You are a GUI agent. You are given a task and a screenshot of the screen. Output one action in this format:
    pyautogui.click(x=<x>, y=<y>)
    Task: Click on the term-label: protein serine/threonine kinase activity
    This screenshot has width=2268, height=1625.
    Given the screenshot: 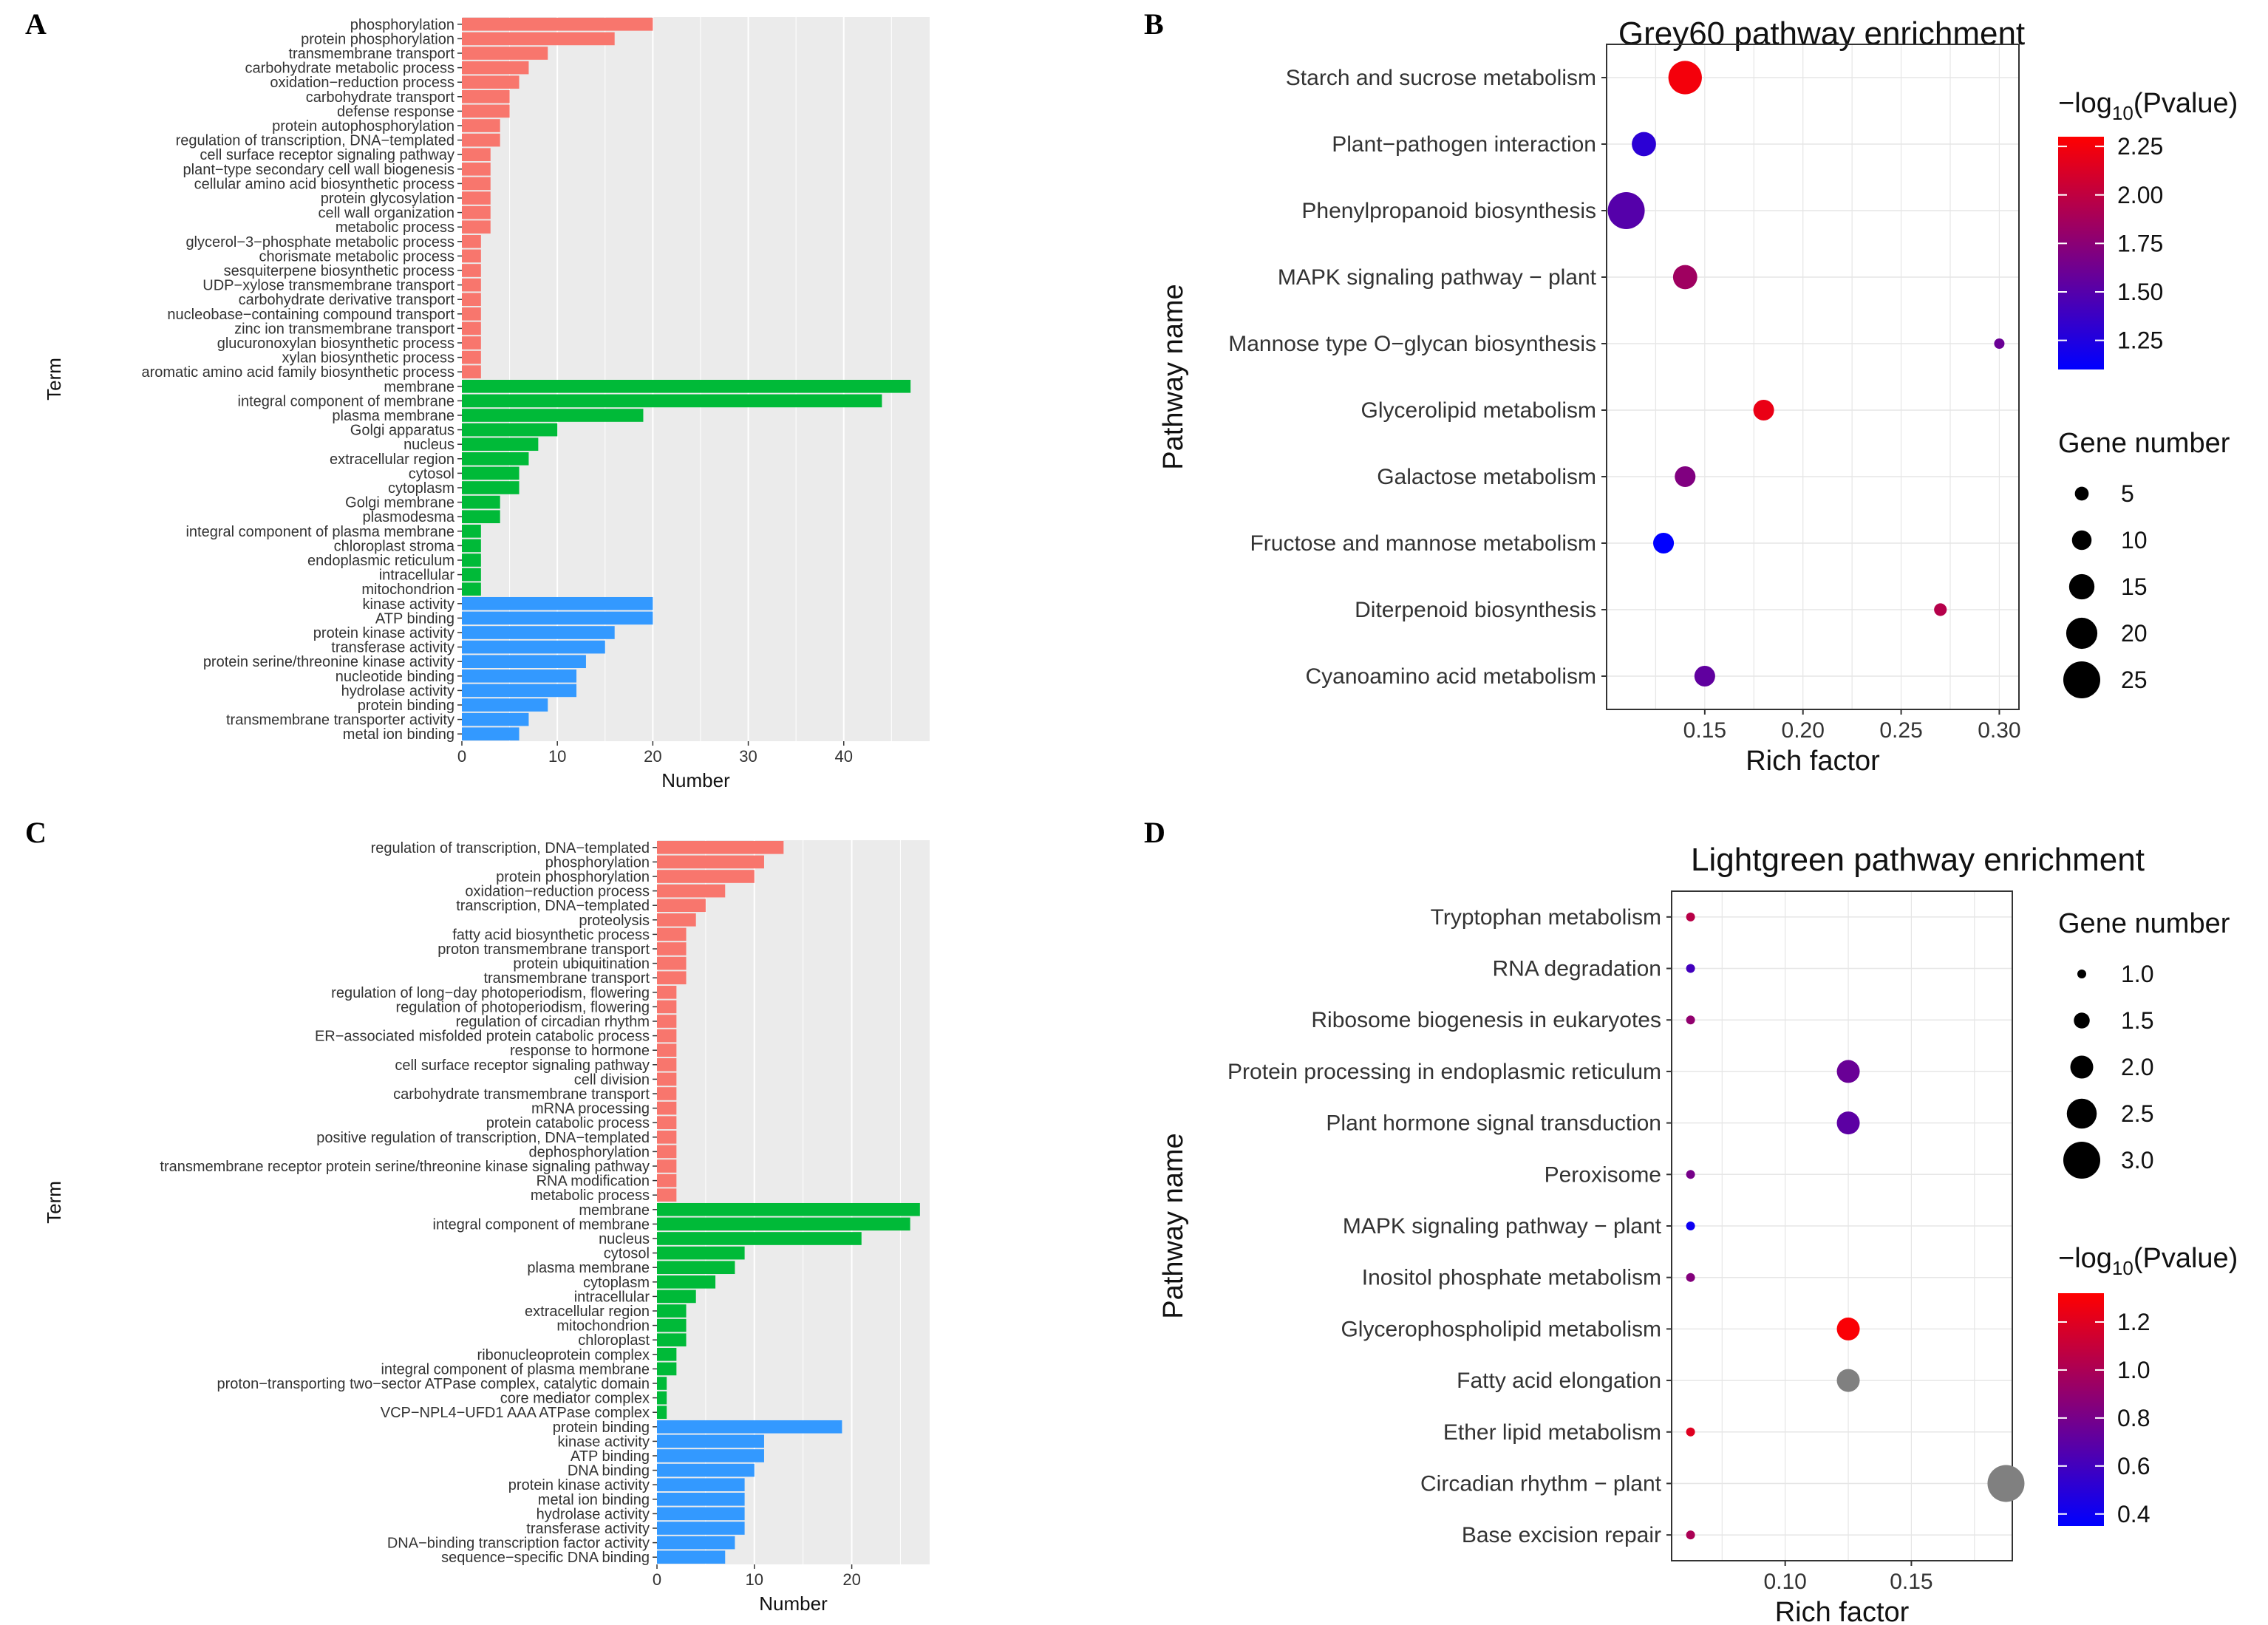 What is the action you would take?
    pyautogui.click(x=328, y=662)
    